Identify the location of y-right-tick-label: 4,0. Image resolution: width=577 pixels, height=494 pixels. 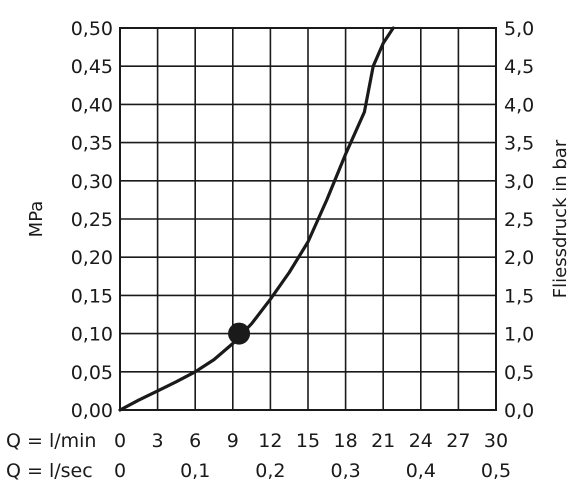
(519, 105).